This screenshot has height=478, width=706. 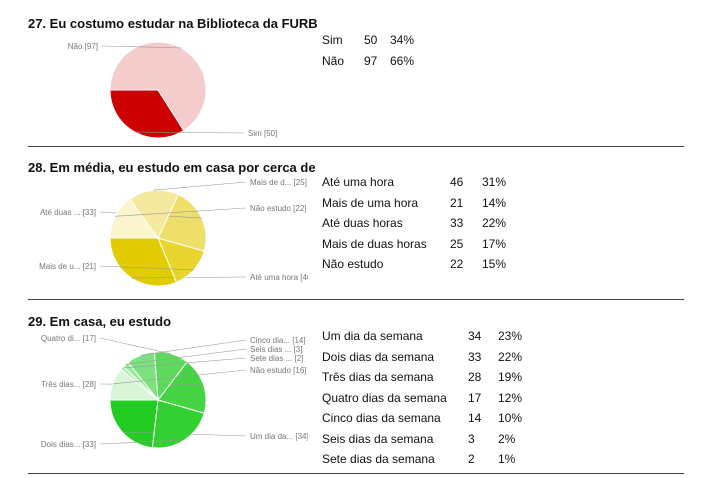 What do you see at coordinates (262, 133) in the screenshot?
I see `pie-slice-label-0-0: Sim [50]` at bounding box center [262, 133].